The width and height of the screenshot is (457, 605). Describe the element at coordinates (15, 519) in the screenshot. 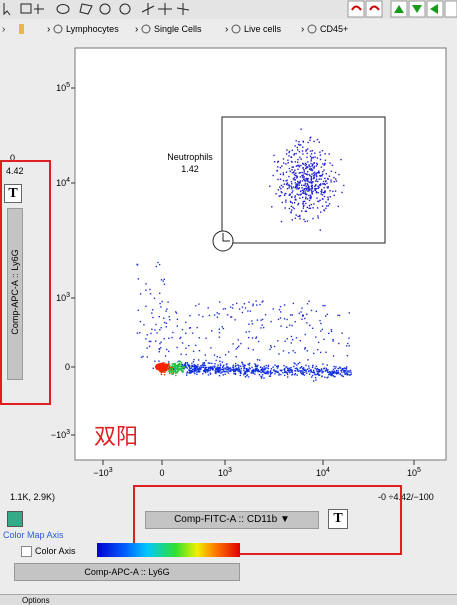

I see `icon` at that location.